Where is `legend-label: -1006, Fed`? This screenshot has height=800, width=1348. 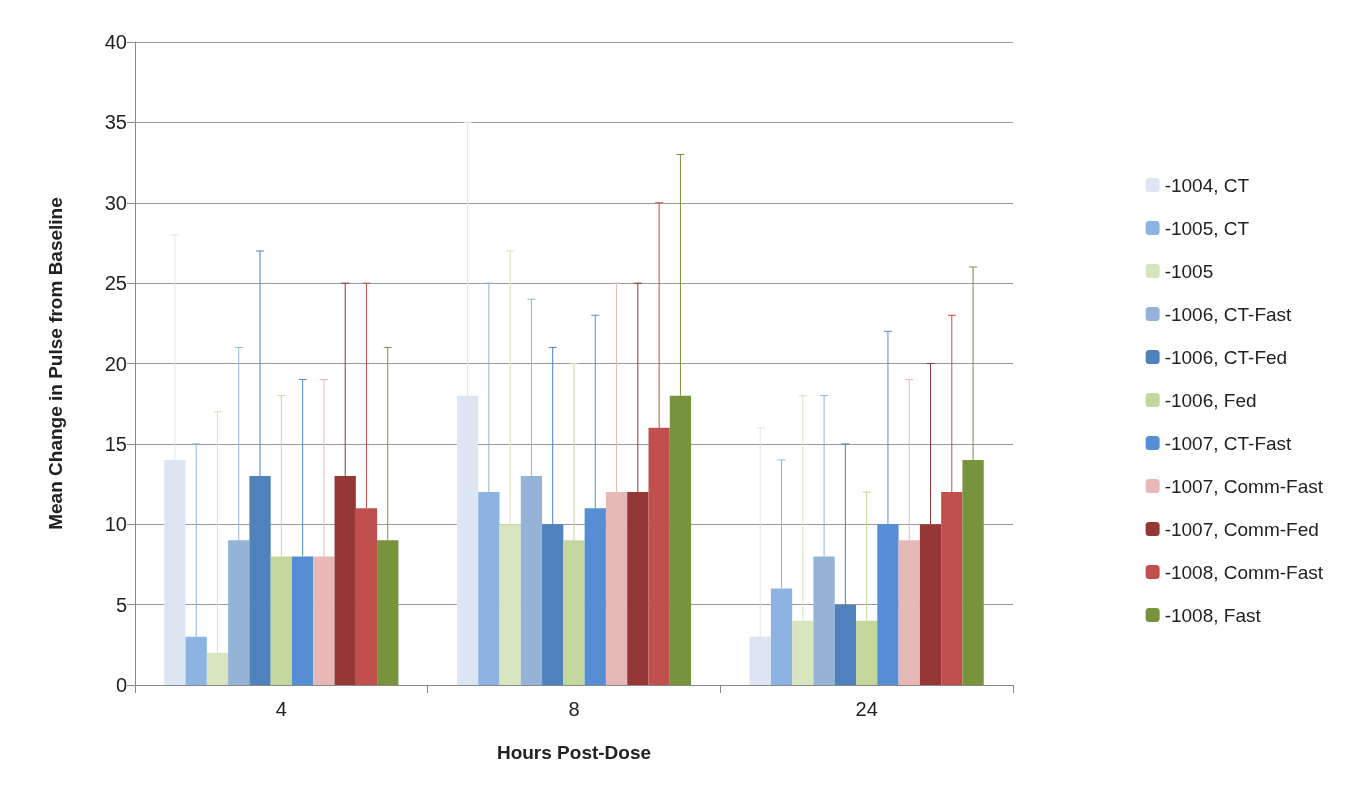 legend-label: -1006, Fed is located at coordinates (1210, 400).